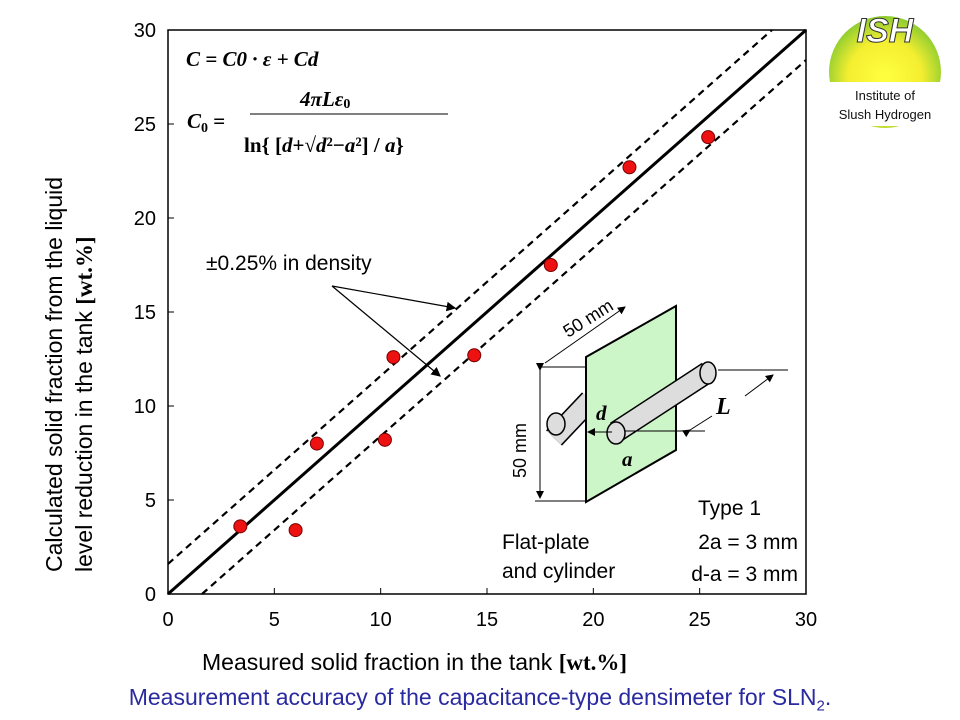  What do you see at coordinates (145, 31) in the screenshot?
I see `y-tick-label: 30` at bounding box center [145, 31].